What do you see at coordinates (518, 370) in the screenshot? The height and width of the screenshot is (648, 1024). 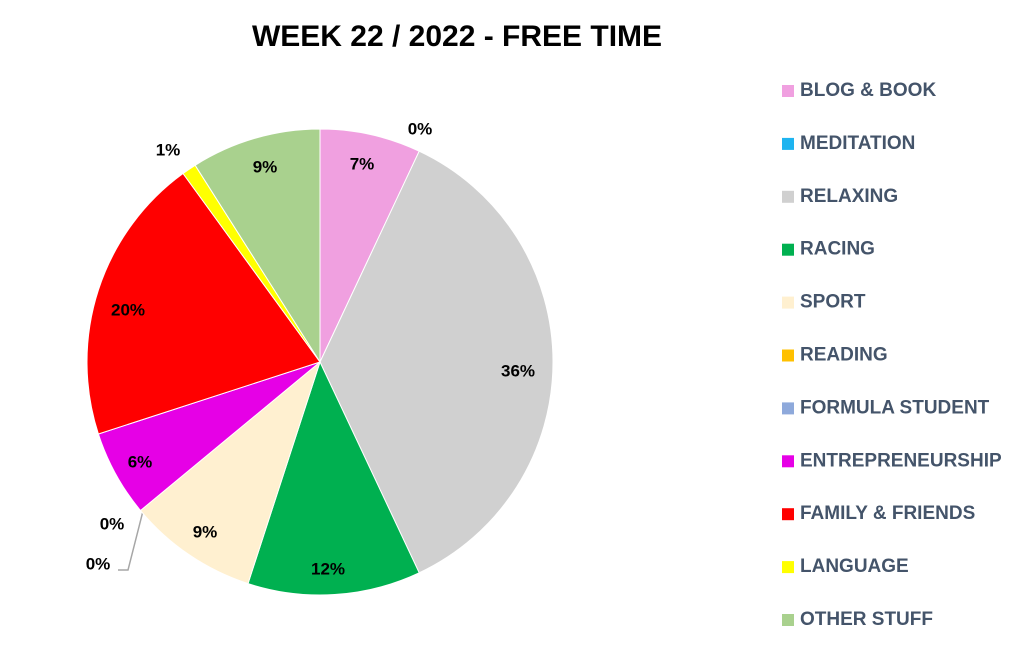 I see `data-label: 36%` at bounding box center [518, 370].